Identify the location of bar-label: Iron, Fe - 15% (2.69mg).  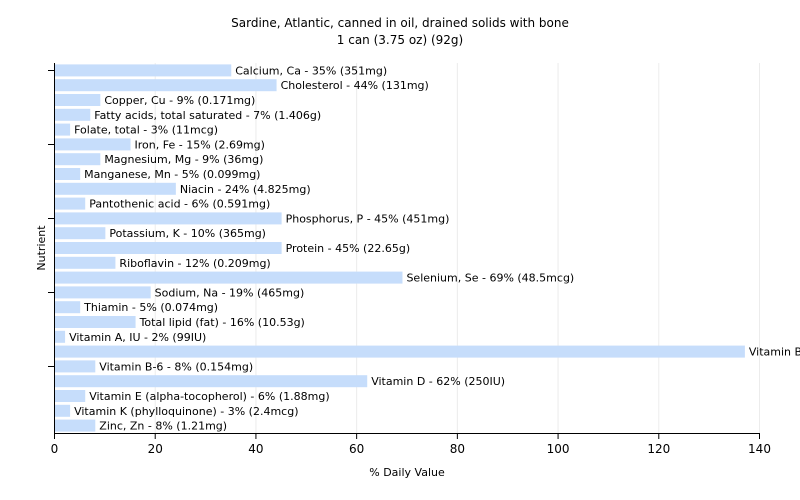
(200, 144).